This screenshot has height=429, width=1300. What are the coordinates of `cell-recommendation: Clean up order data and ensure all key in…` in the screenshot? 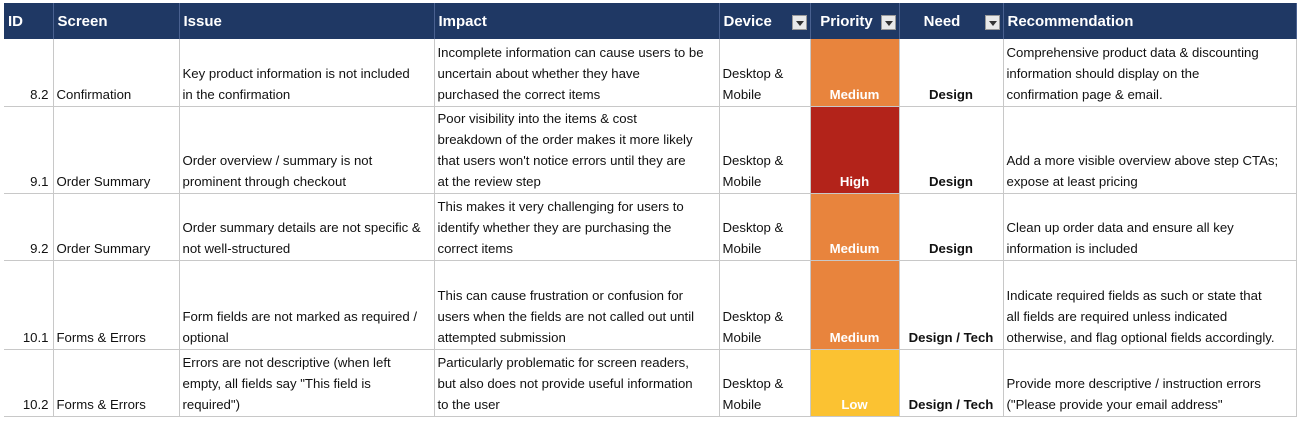 It's located at (1150, 227).